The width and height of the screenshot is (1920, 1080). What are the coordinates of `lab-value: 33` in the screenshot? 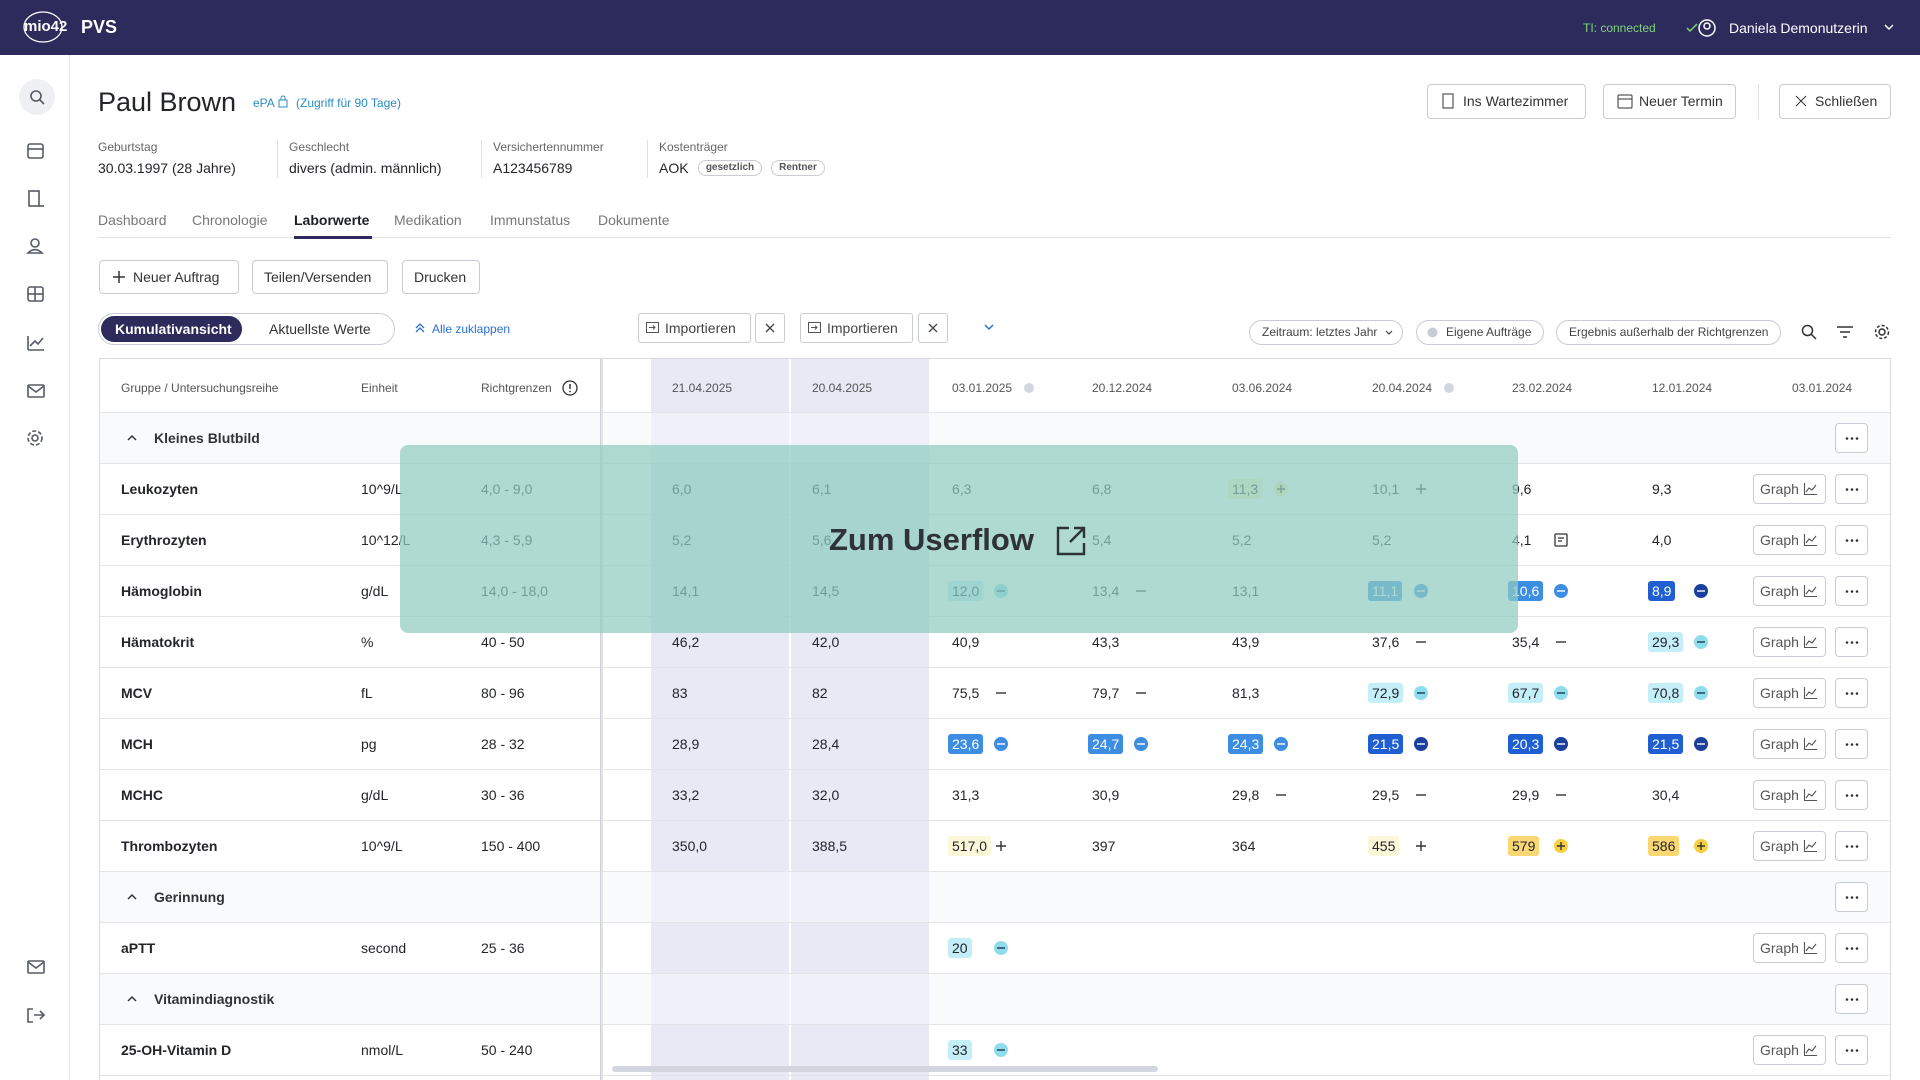 It's located at (960, 1050).